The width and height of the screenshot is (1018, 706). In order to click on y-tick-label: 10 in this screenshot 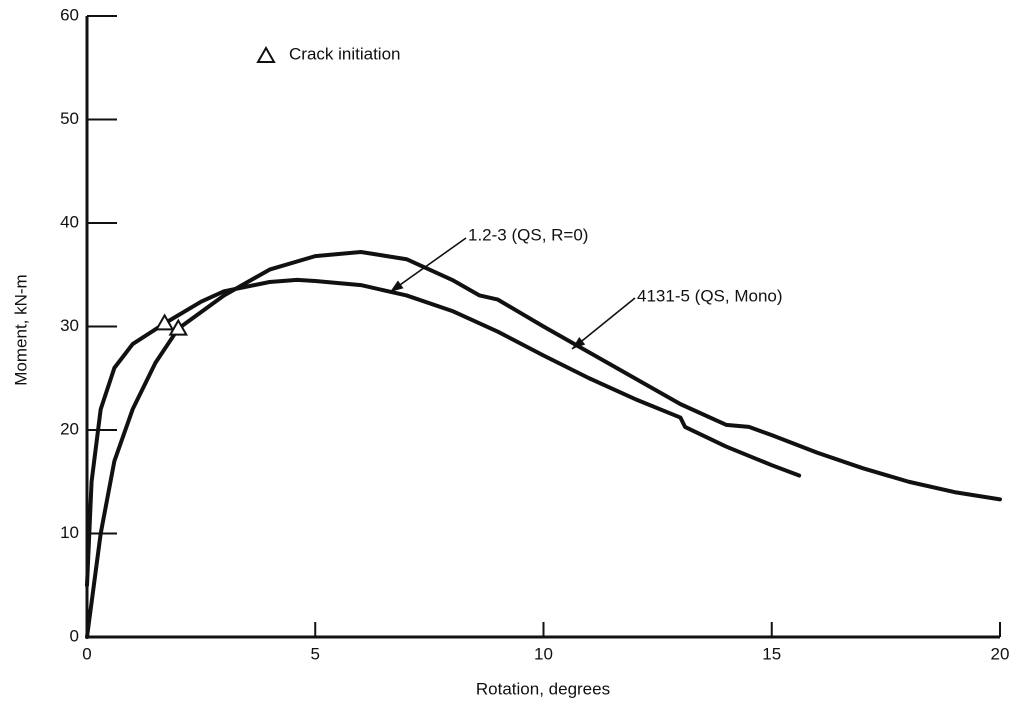, I will do `click(69, 532)`.